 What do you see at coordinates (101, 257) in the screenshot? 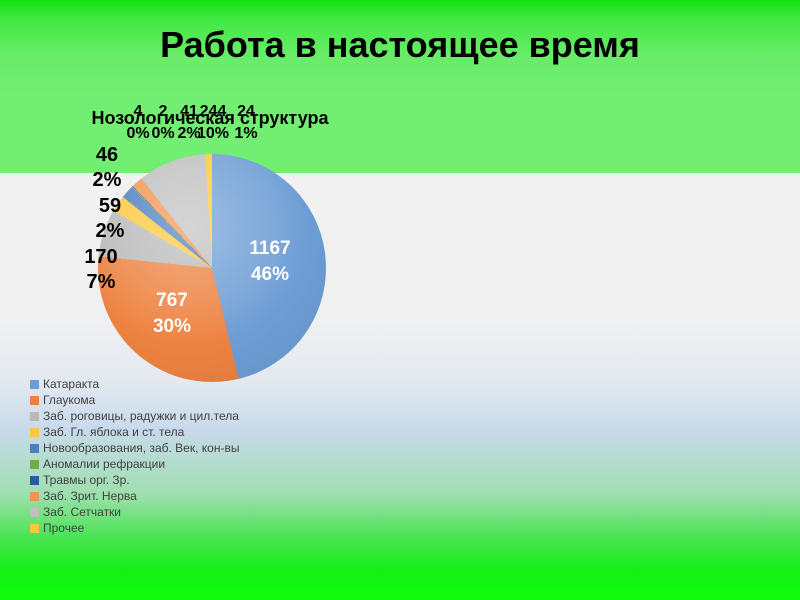
I see `pie-label-value: 170` at bounding box center [101, 257].